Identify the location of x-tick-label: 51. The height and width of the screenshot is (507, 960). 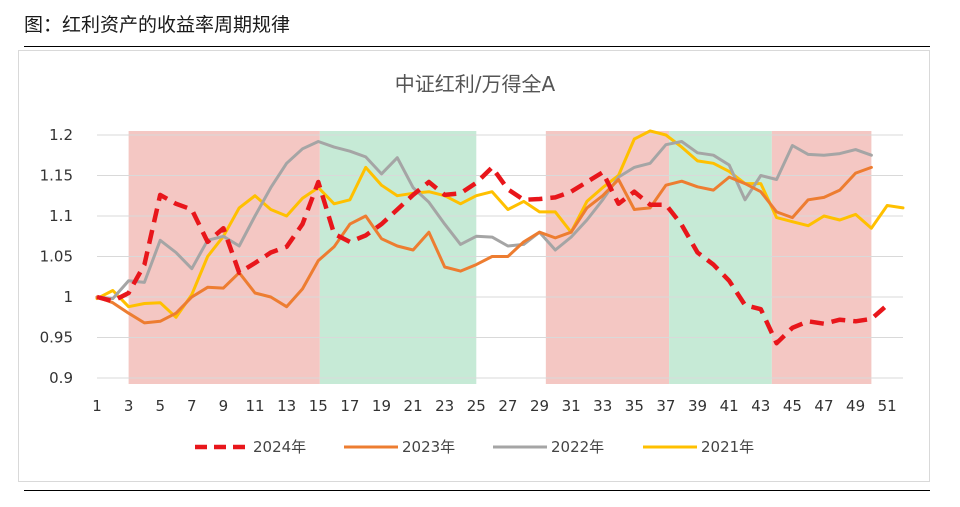
(887, 406).